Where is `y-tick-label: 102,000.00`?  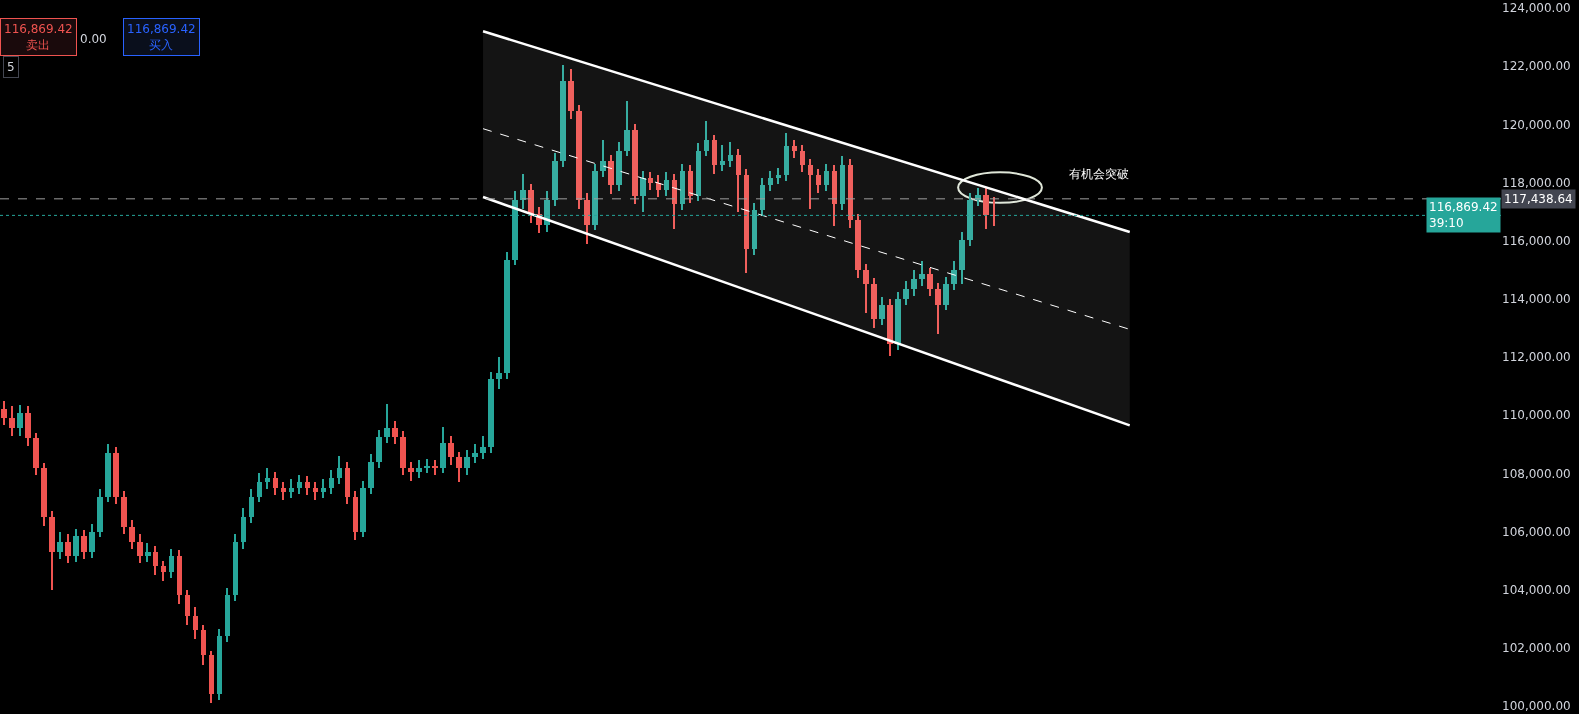 y-tick-label: 102,000.00 is located at coordinates (1536, 648).